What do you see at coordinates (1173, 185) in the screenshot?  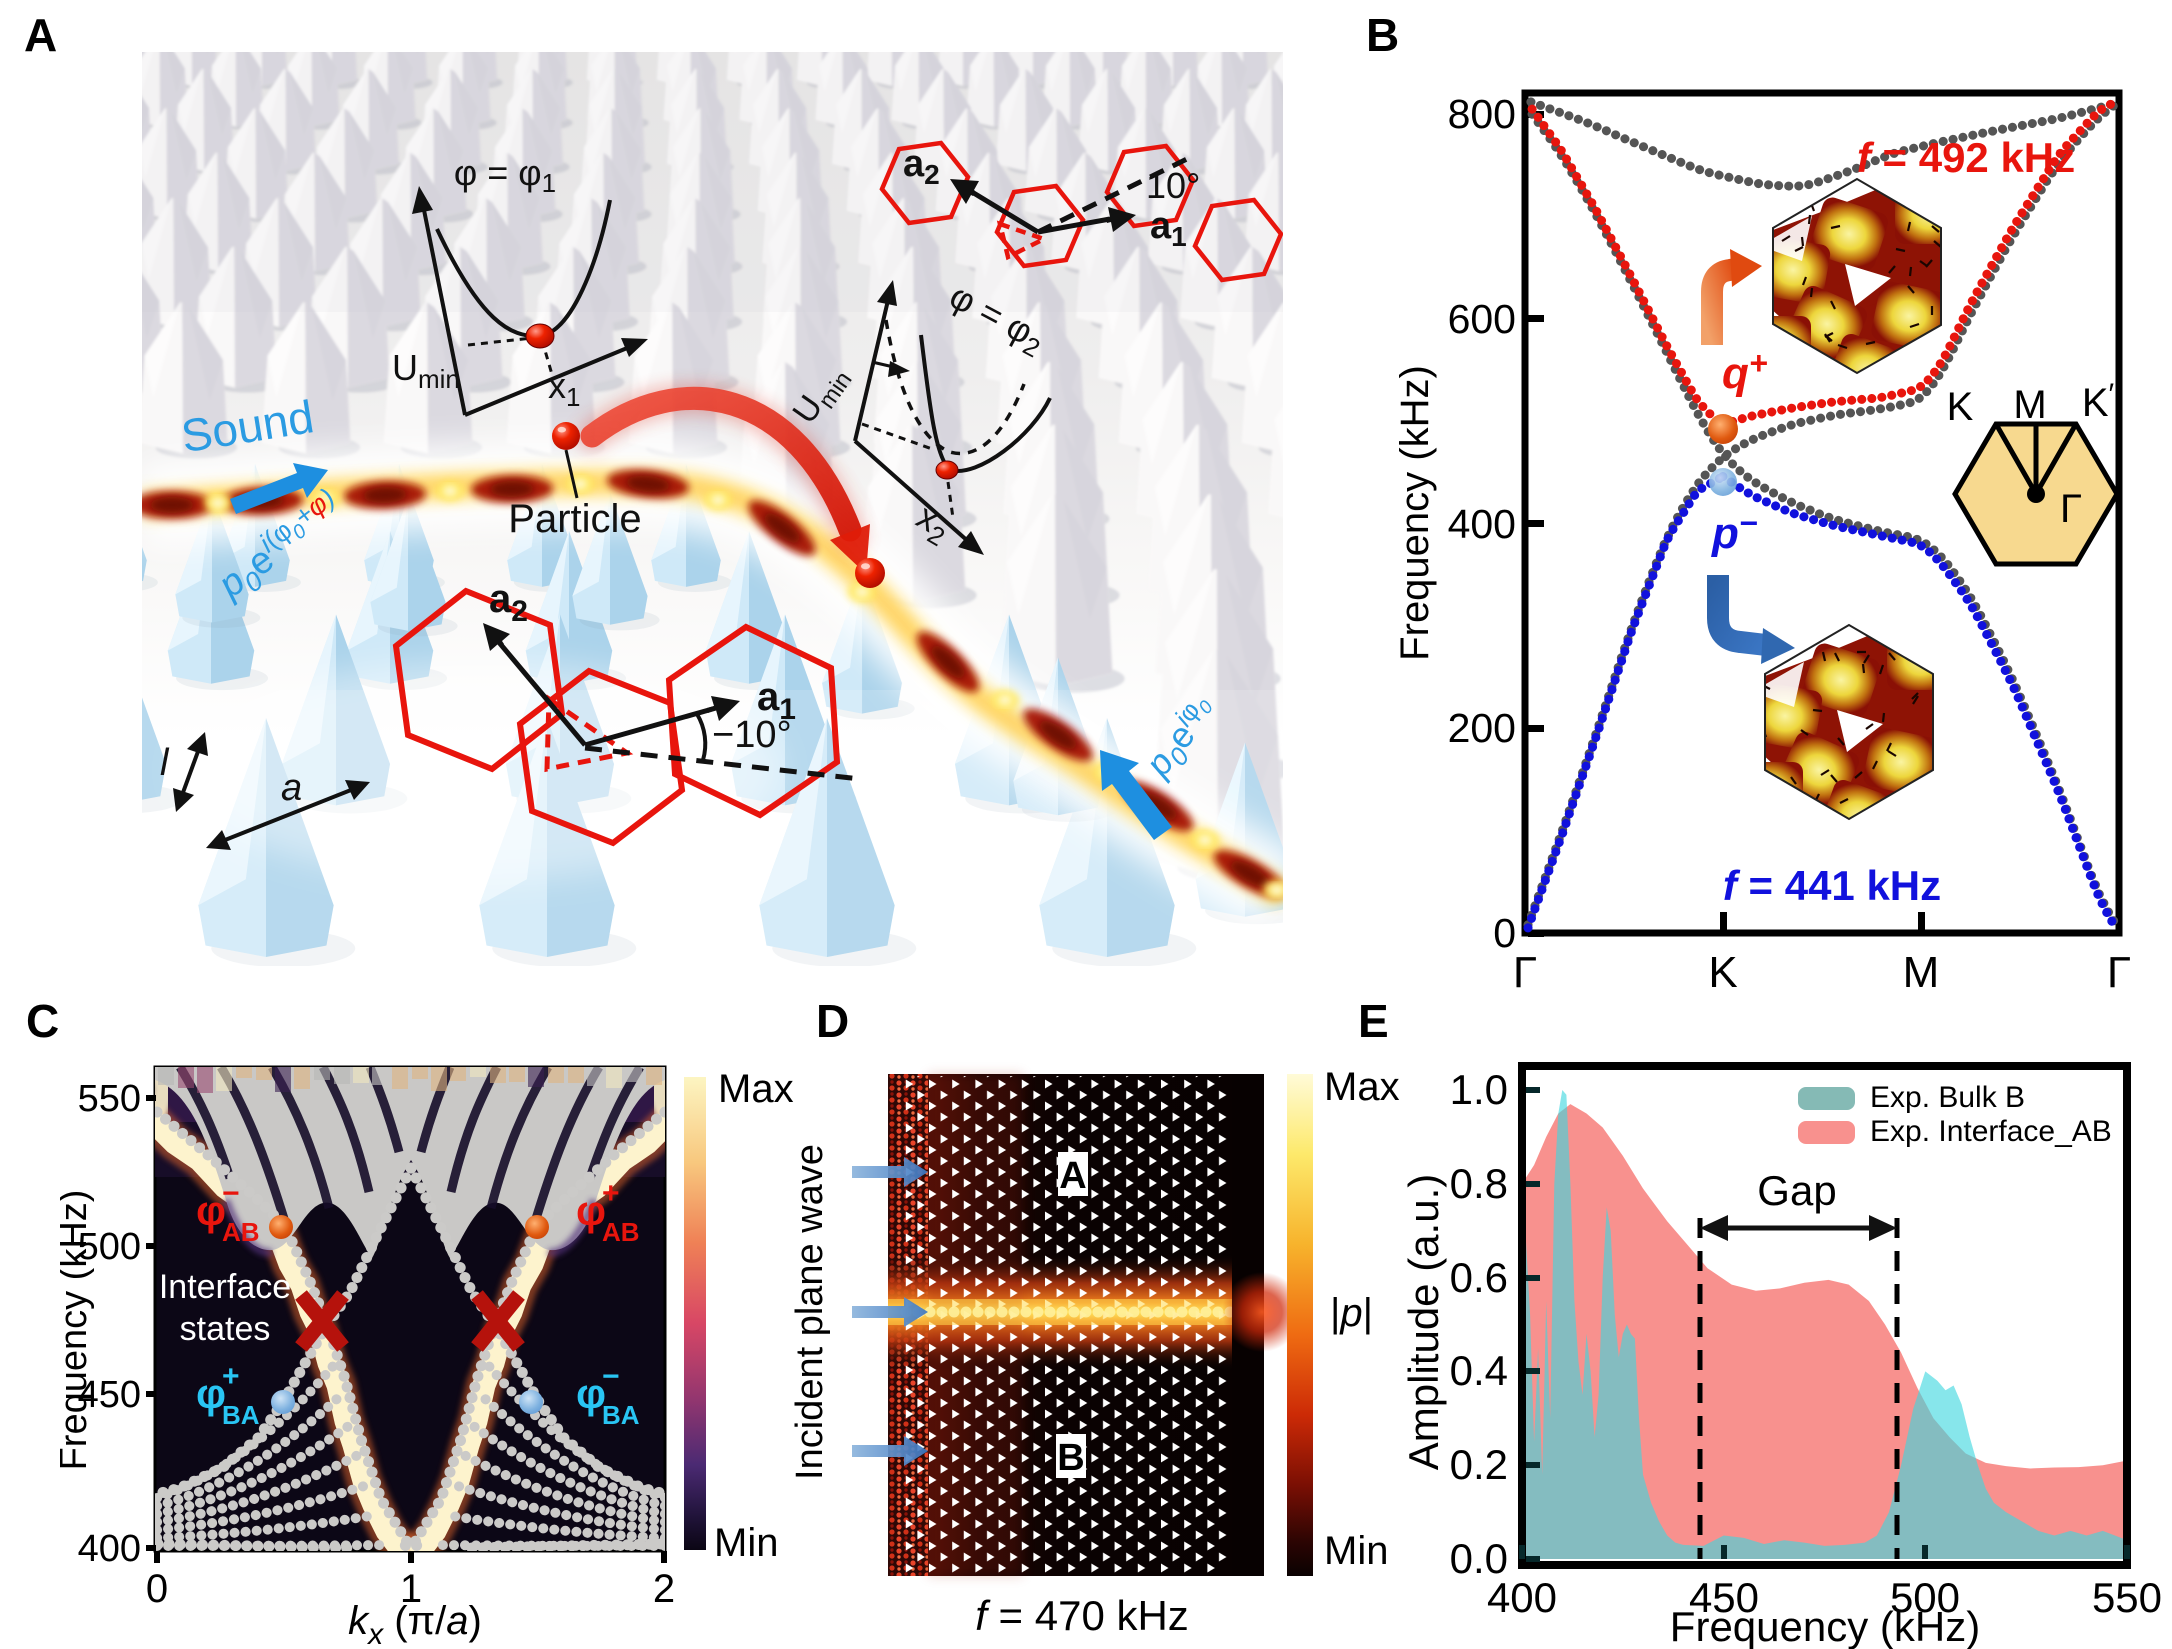 I see `svg-text: 10°` at bounding box center [1173, 185].